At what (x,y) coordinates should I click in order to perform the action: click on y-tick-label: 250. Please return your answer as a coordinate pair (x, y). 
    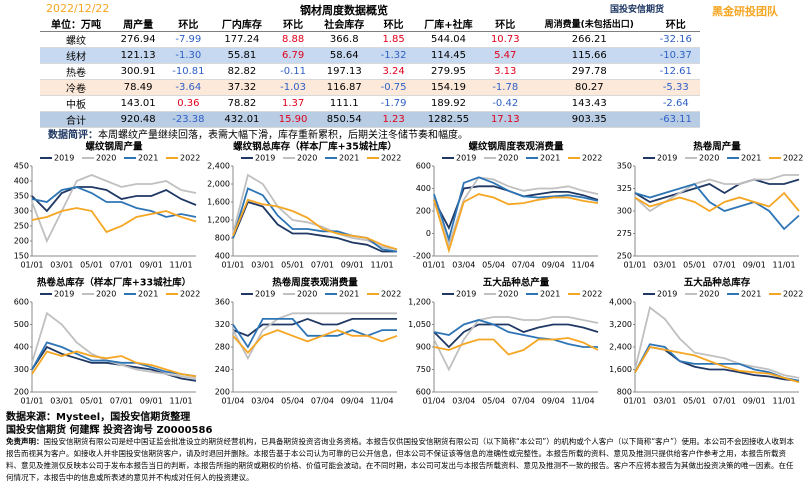
    Looking at the image, I should click on (624, 256).